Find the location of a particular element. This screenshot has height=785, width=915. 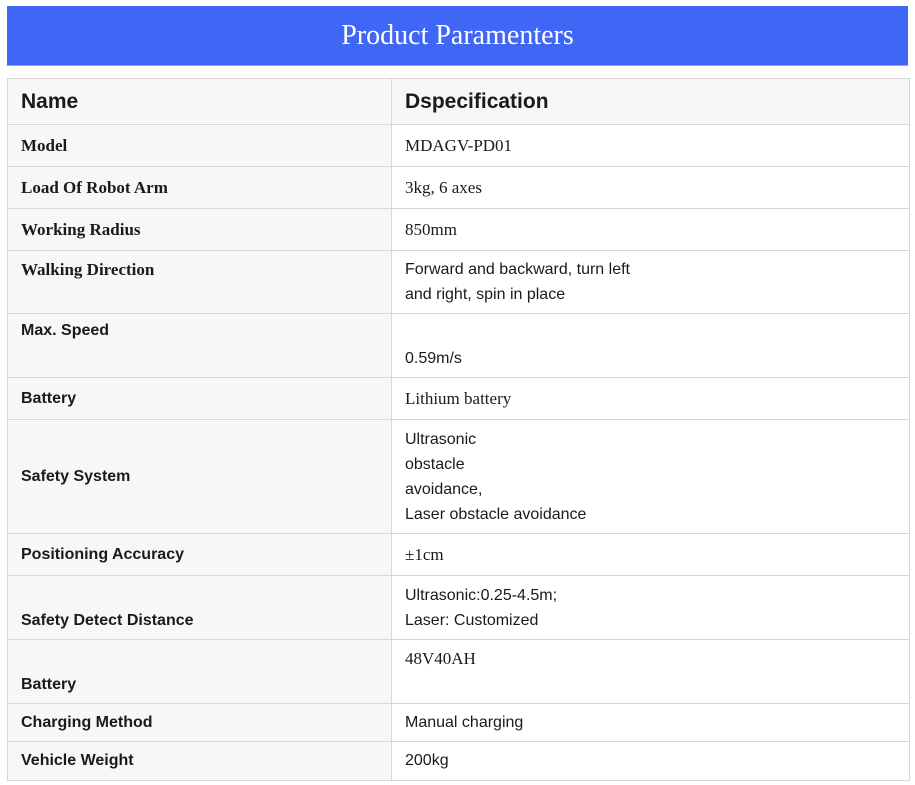

row-label: Max. Speed is located at coordinates (199, 345).